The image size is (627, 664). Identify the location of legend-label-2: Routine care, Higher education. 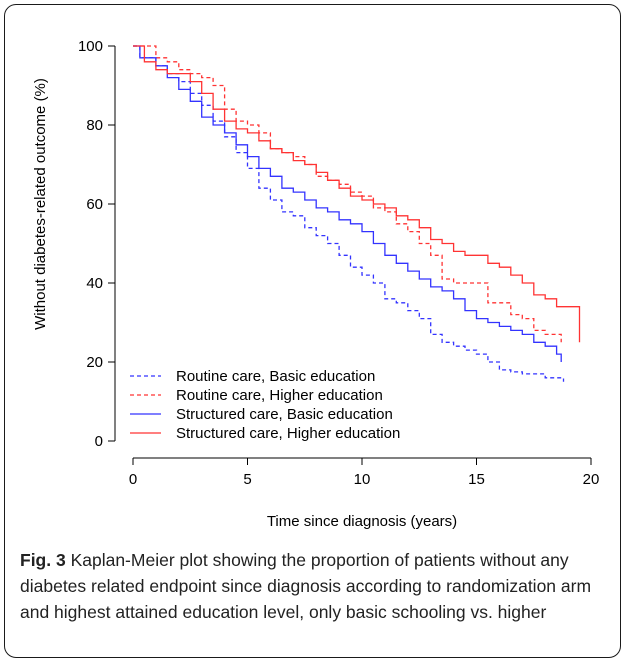
(279, 395).